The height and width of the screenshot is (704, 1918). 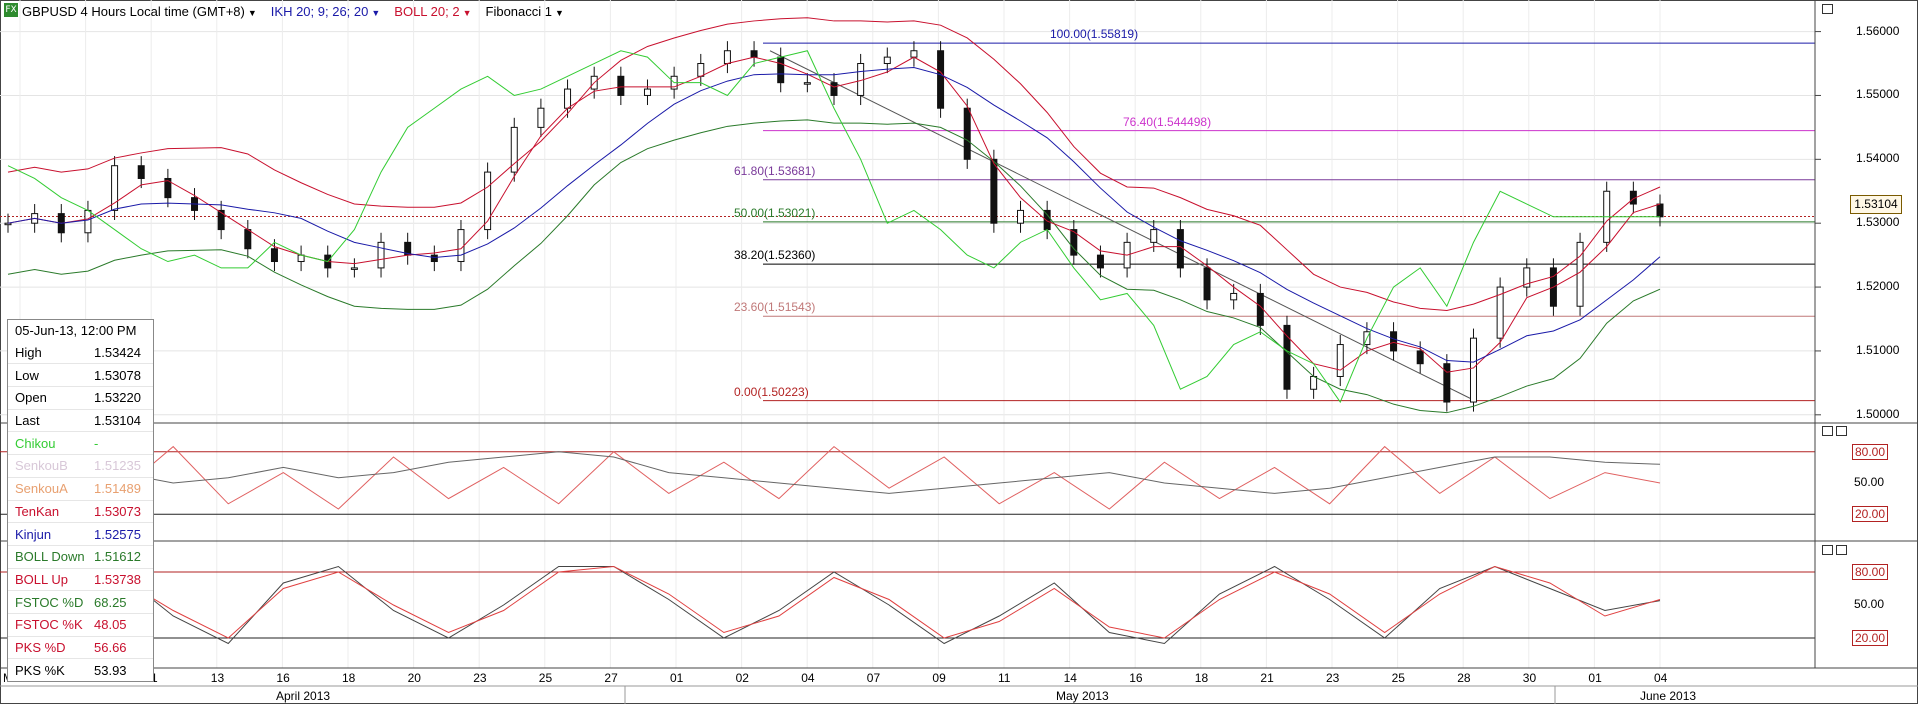 What do you see at coordinates (1082, 696) in the screenshot?
I see `month-label: May 2013` at bounding box center [1082, 696].